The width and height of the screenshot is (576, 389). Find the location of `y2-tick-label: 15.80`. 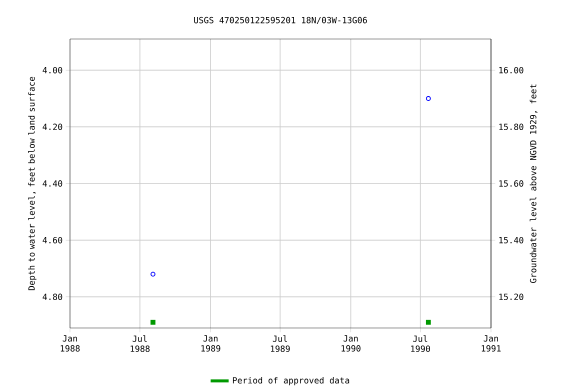

y2-tick-label: 15.80 is located at coordinates (511, 127).